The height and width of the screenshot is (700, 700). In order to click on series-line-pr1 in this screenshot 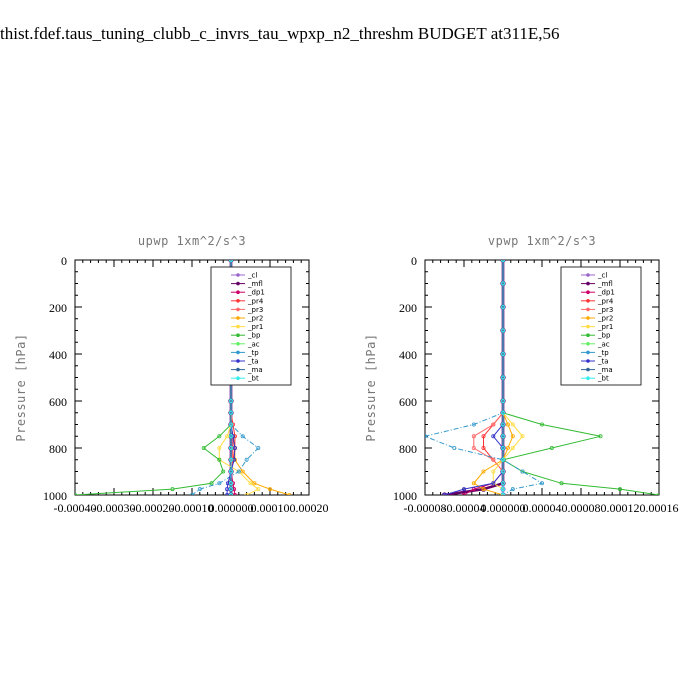, I will do `click(508, 377)`.